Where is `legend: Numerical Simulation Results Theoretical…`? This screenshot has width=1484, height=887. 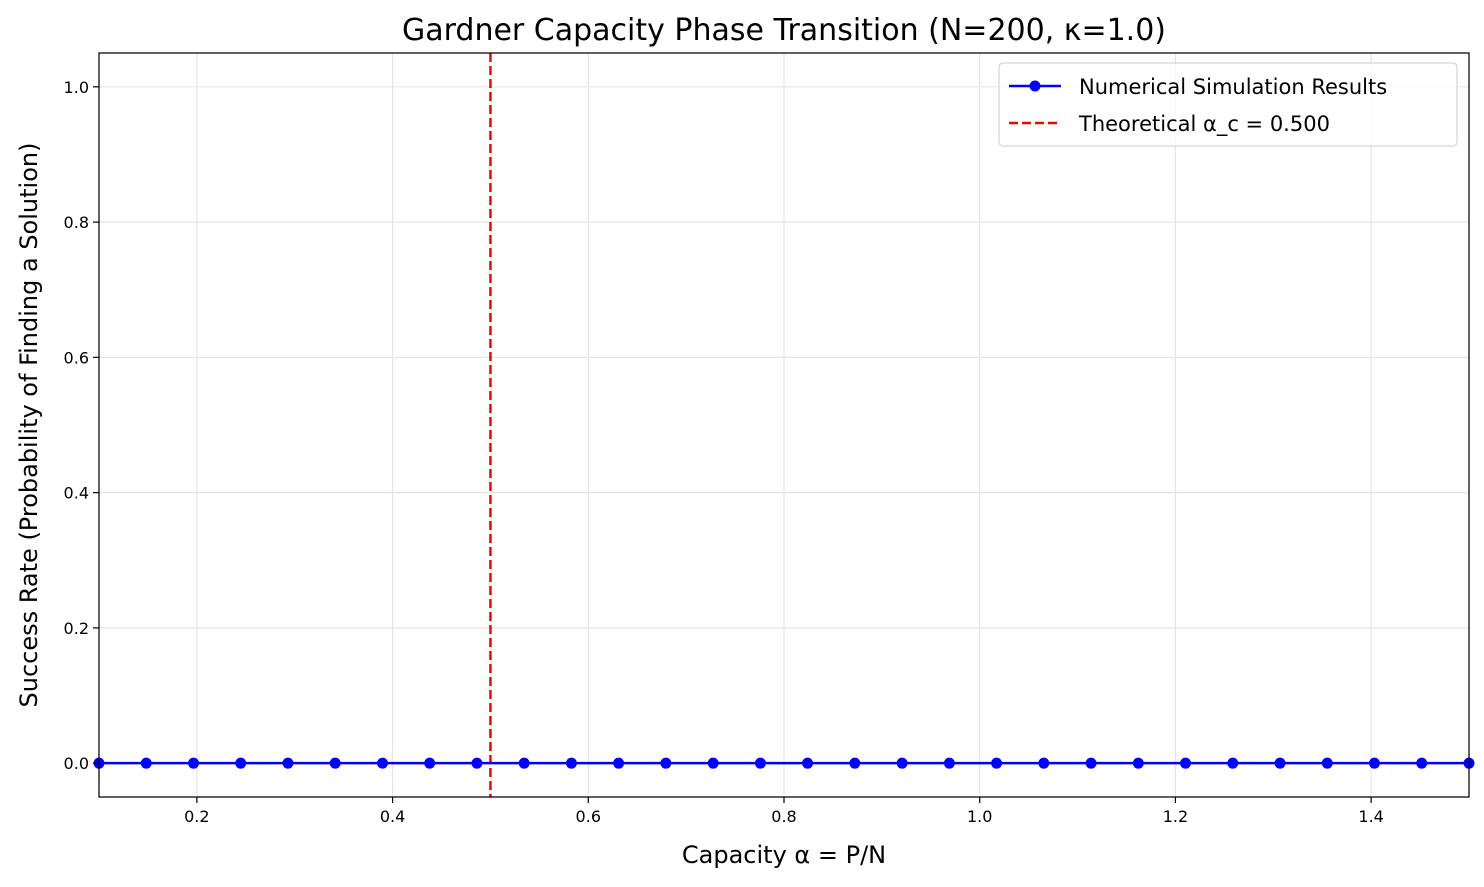 legend: Numerical Simulation Results Theoretical… is located at coordinates (1228, 104).